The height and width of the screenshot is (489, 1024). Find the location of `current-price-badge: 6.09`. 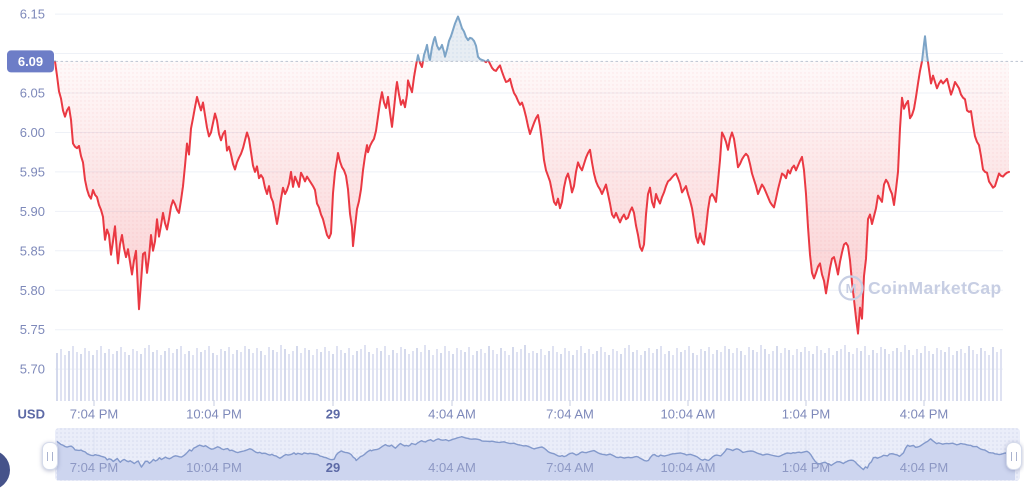

current-price-badge: 6.09 is located at coordinates (30, 61).